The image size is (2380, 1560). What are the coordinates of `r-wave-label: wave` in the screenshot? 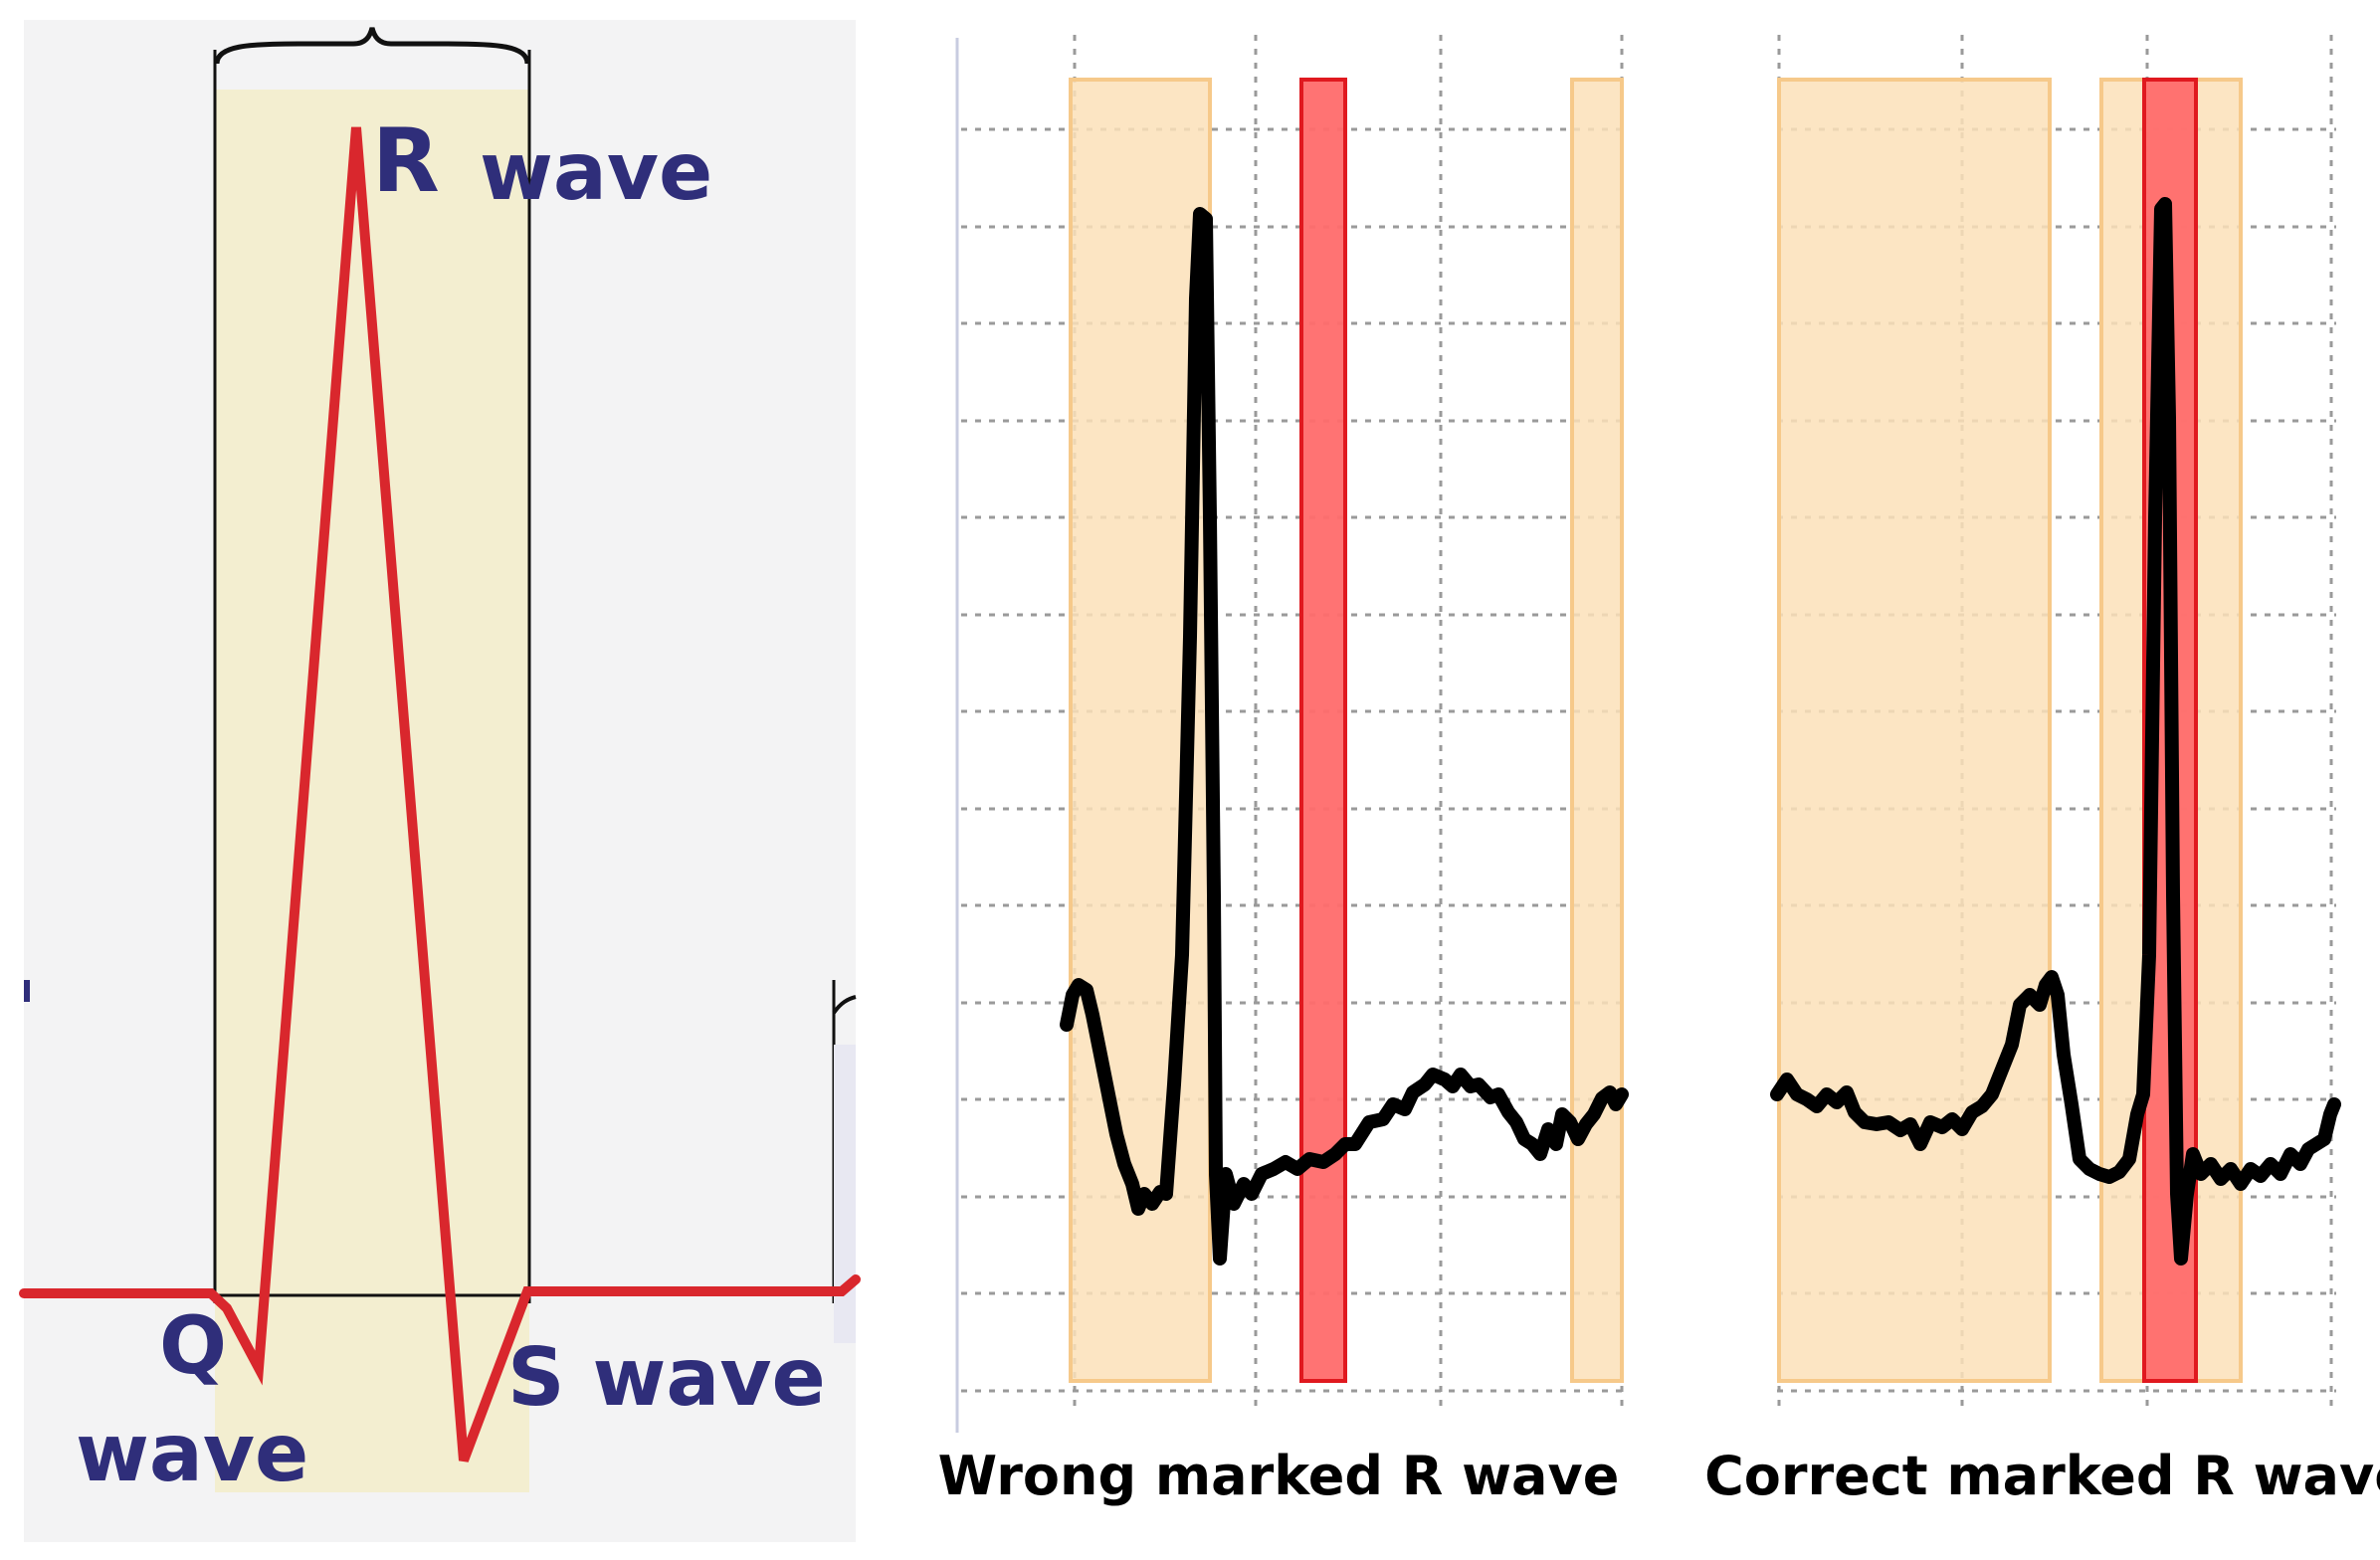 It's located at (596, 171).